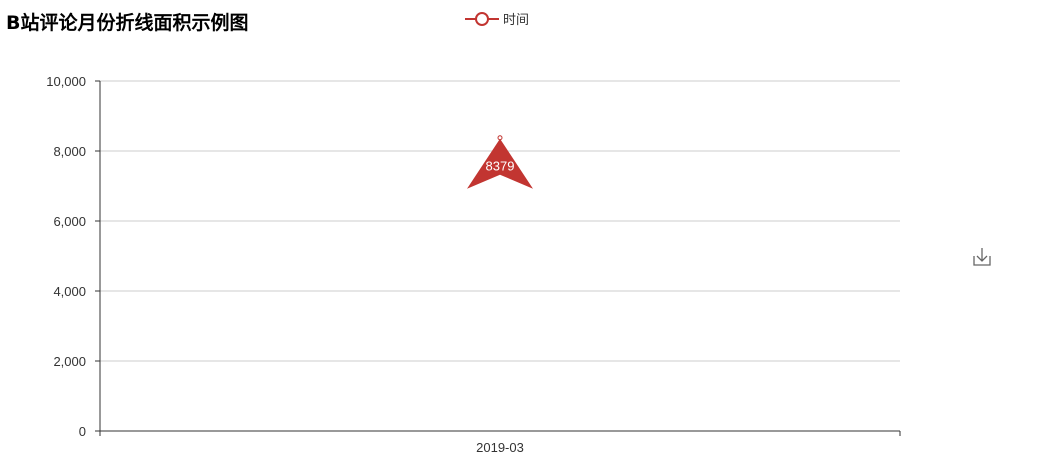 Image resolution: width=1037 pixels, height=465 pixels. Describe the element at coordinates (66, 81) in the screenshot. I see `y-tick-label: 10,000` at that location.